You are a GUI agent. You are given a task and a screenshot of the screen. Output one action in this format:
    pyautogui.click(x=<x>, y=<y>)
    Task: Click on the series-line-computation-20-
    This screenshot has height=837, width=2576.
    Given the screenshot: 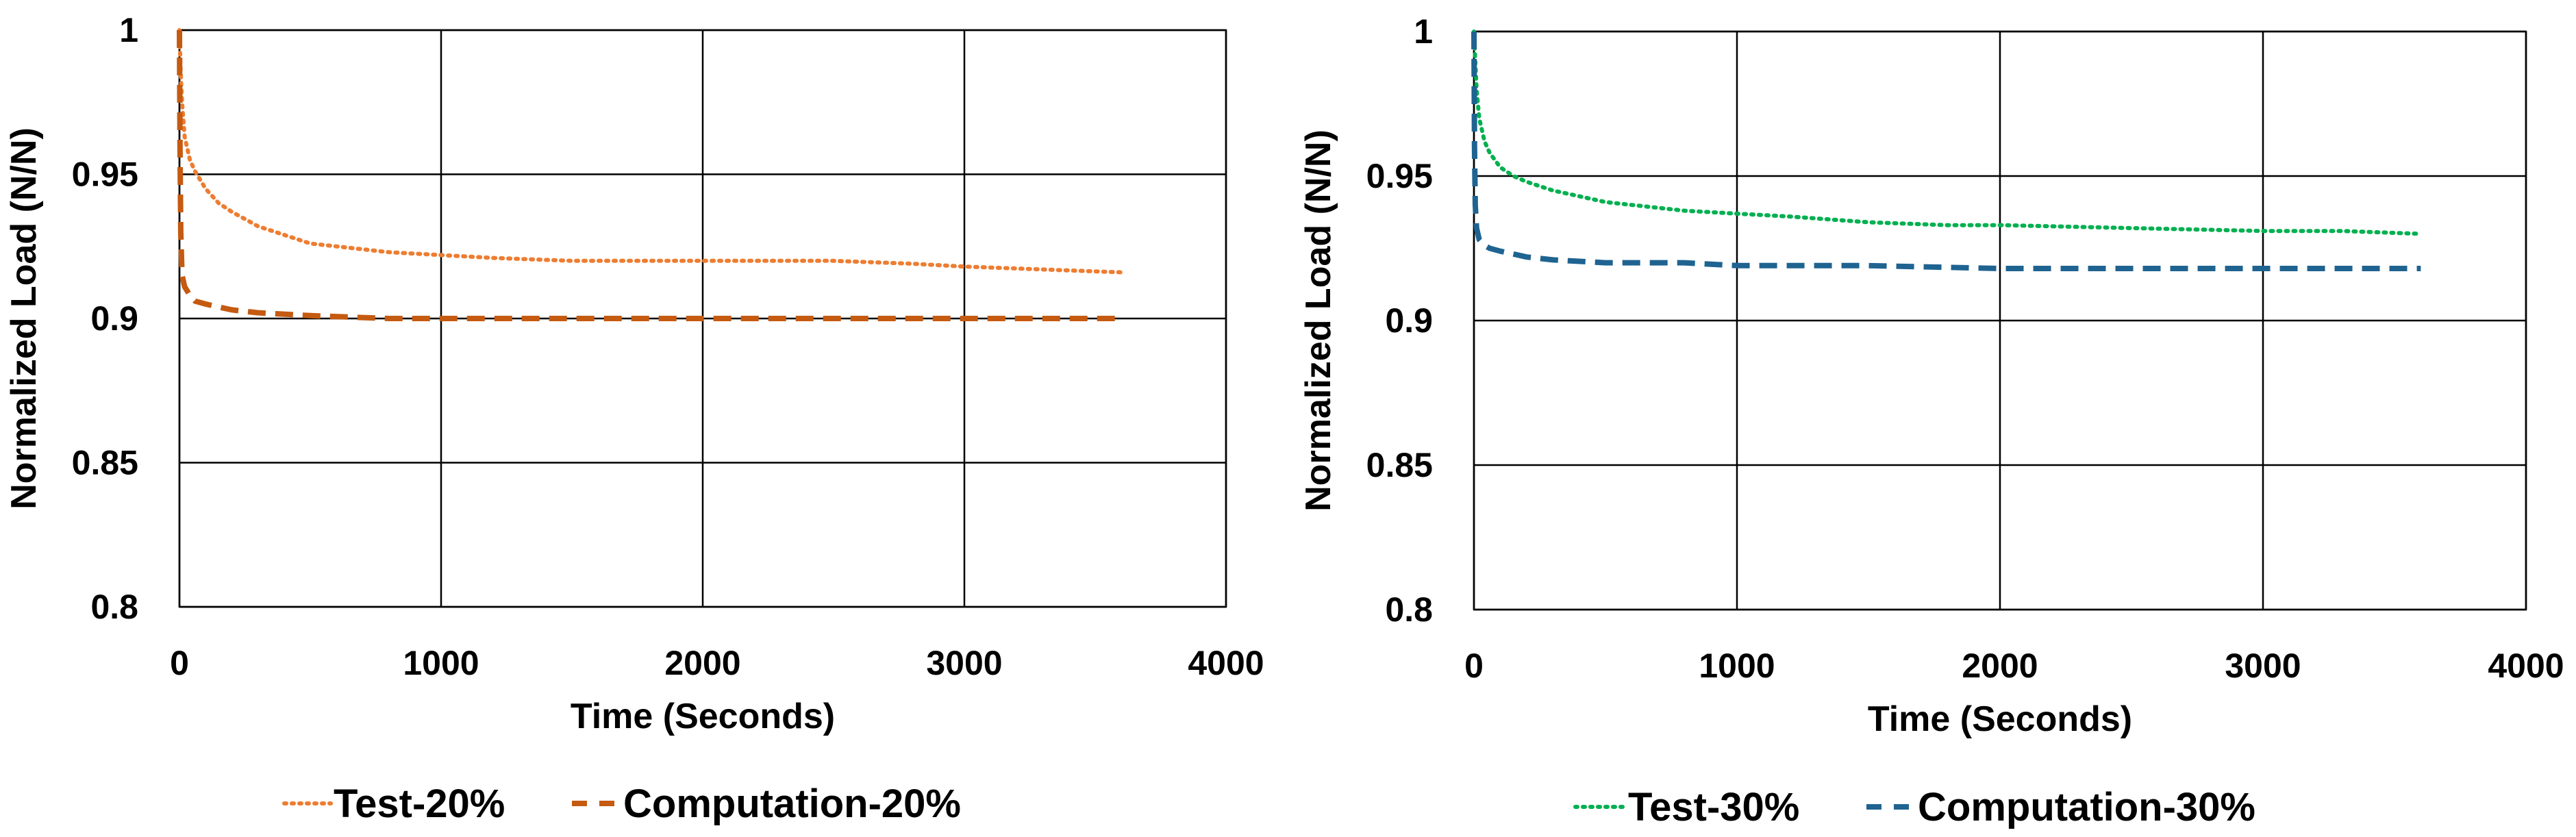 What is the action you would take?
    pyautogui.click(x=649, y=175)
    